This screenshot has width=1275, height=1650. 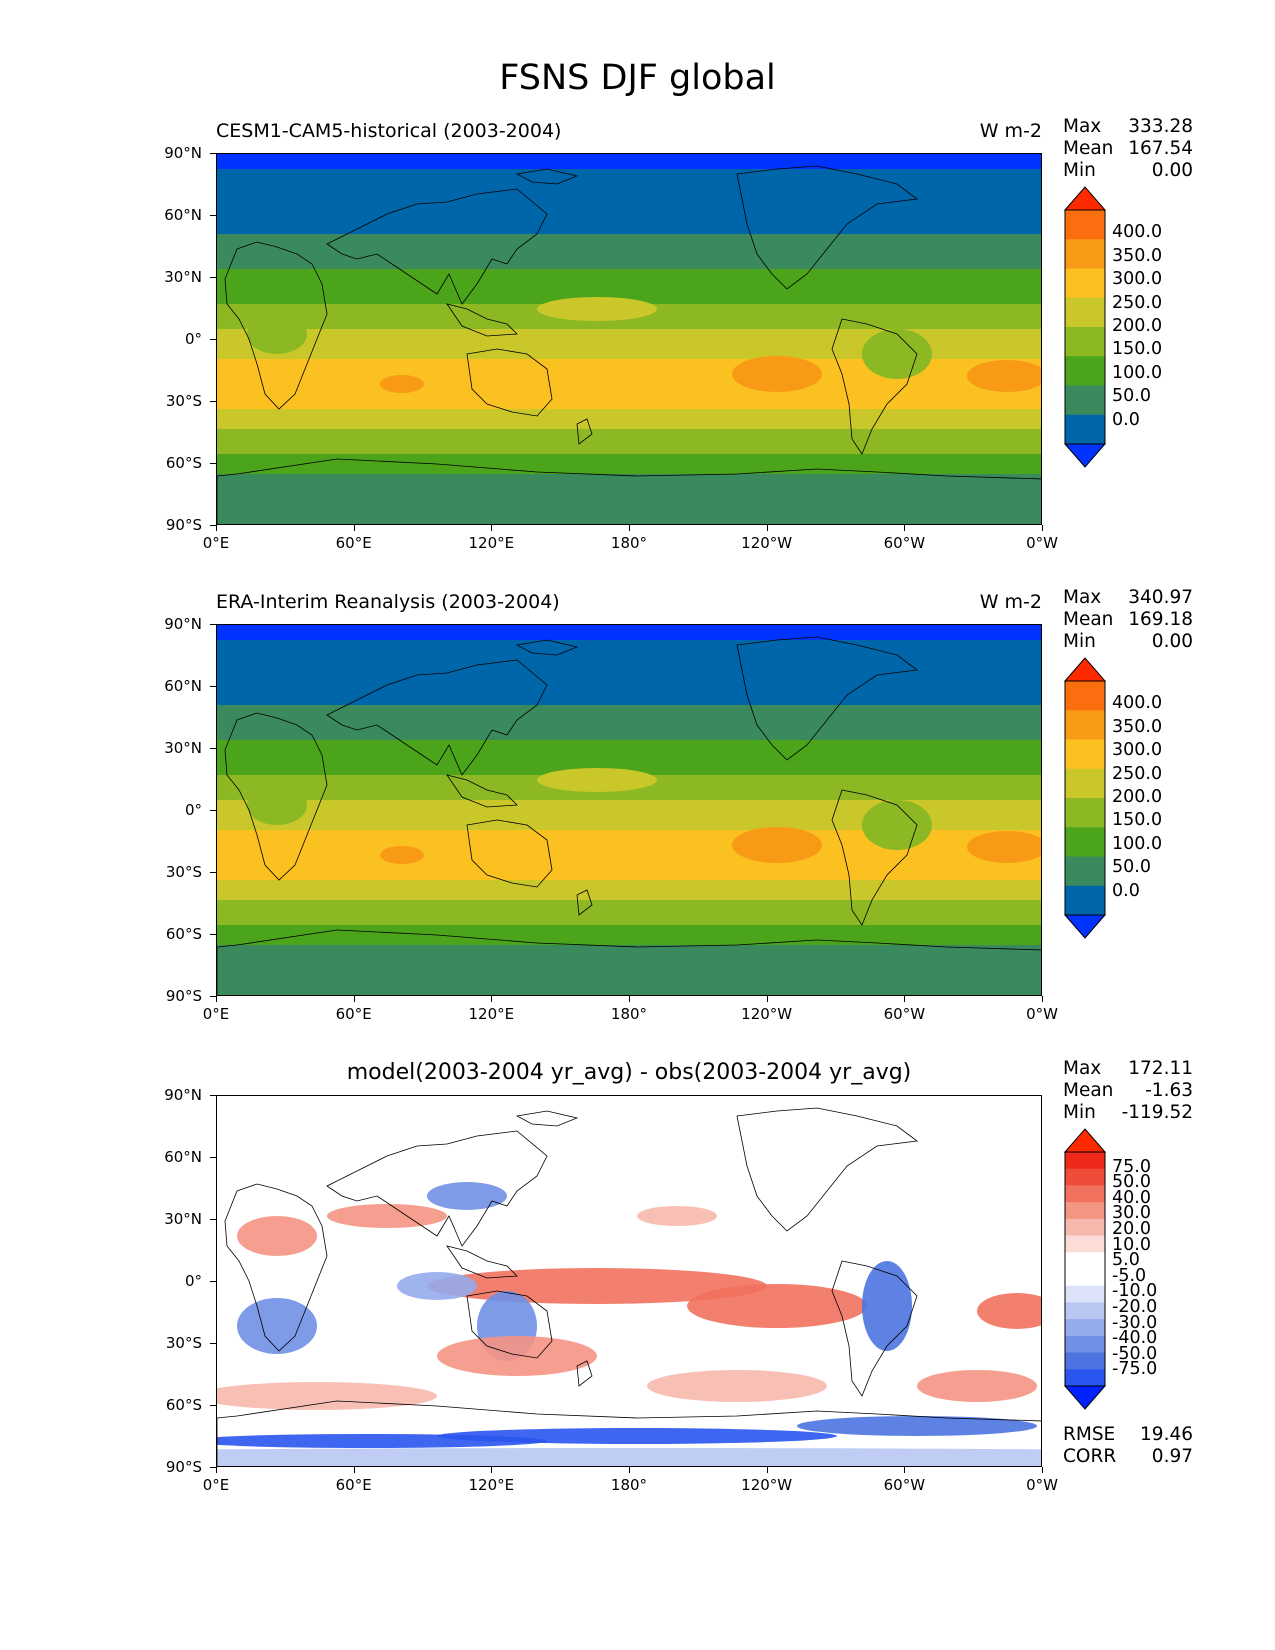 What do you see at coordinates (1135, 1291) in the screenshot?
I see `colorbar-label: -10.0` at bounding box center [1135, 1291].